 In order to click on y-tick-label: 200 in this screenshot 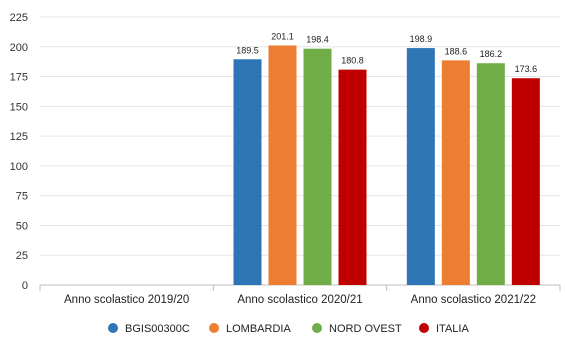, I will do `click(19, 48)`.